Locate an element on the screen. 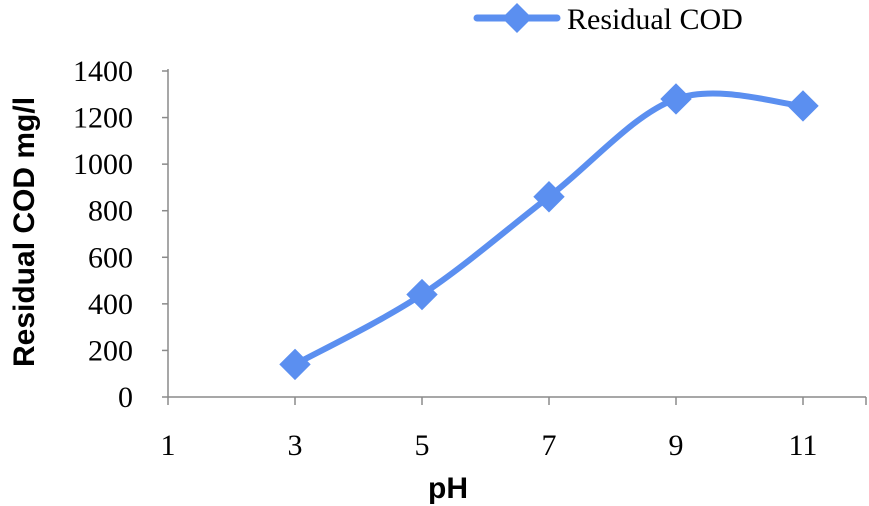 The width and height of the screenshot is (869, 506). x-axis-title: pH is located at coordinates (448, 488).